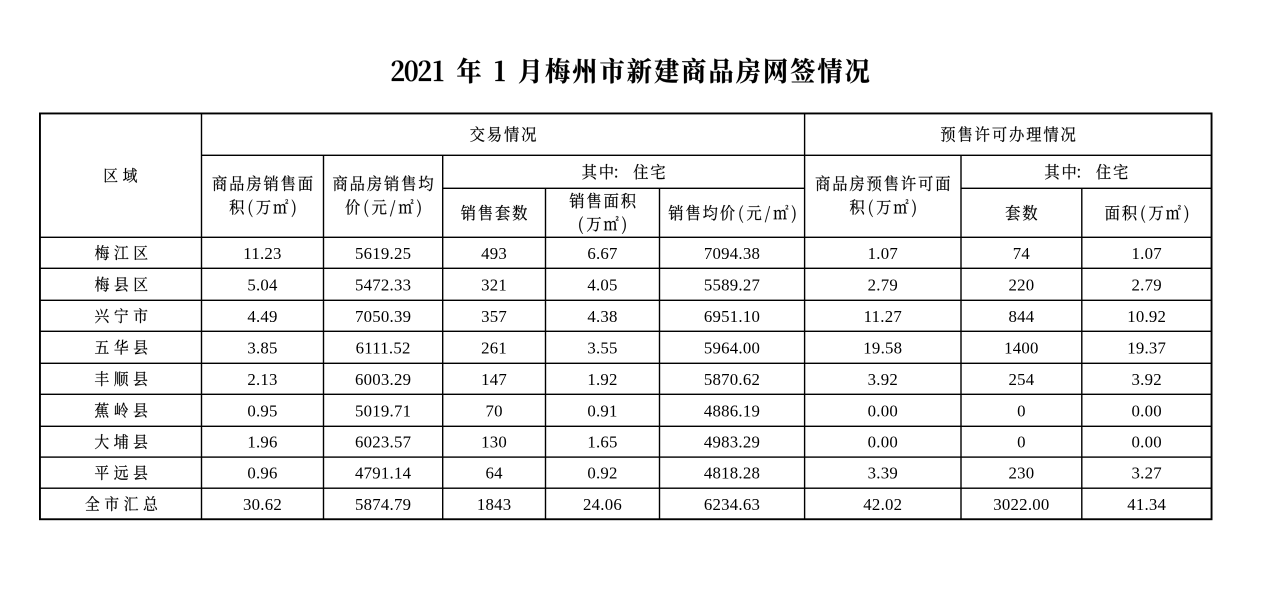  Describe the element at coordinates (602, 284) in the screenshot. I see `svg-text: 4.05` at that location.